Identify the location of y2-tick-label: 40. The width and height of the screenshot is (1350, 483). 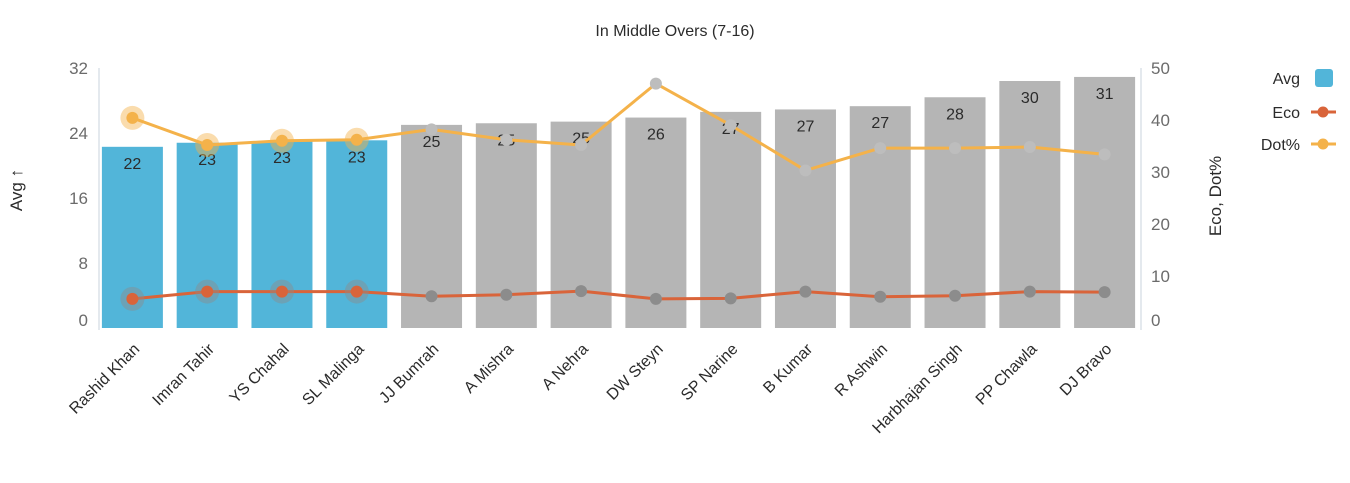
(1160, 120).